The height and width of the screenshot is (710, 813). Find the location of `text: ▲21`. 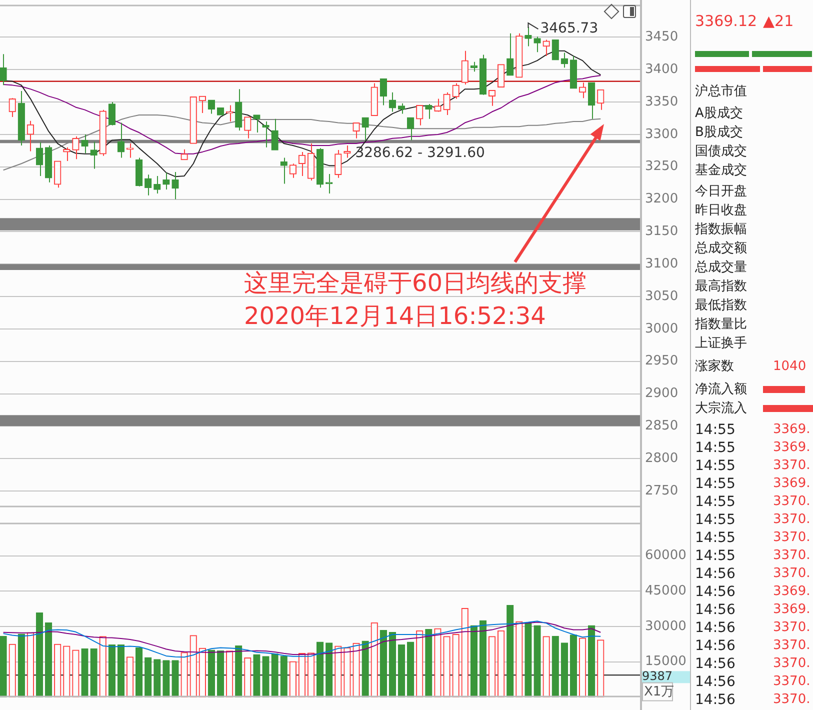

text: ▲21 is located at coordinates (778, 21).